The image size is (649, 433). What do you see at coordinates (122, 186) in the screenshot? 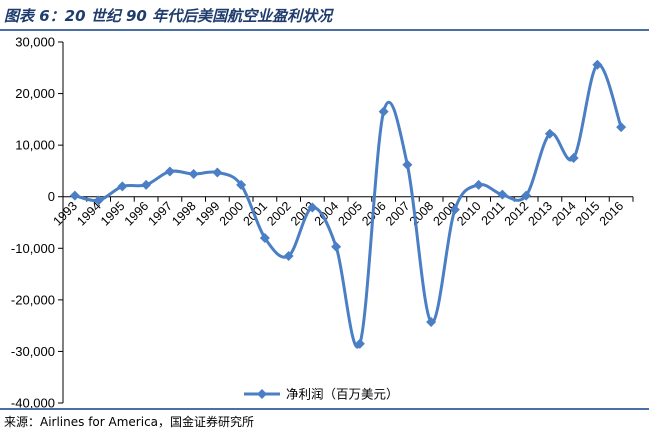
I see `data-point-1995` at bounding box center [122, 186].